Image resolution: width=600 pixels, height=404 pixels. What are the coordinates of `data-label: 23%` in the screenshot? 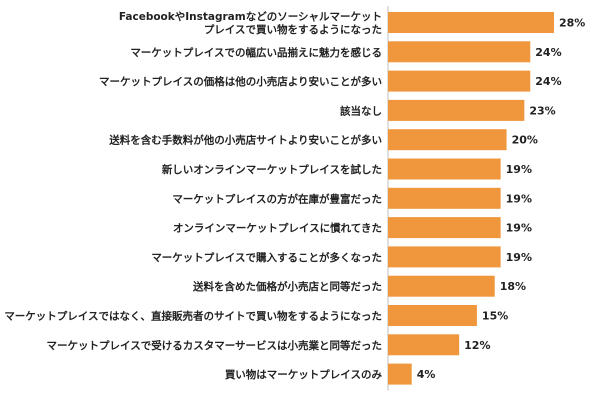 It's located at (542, 110).